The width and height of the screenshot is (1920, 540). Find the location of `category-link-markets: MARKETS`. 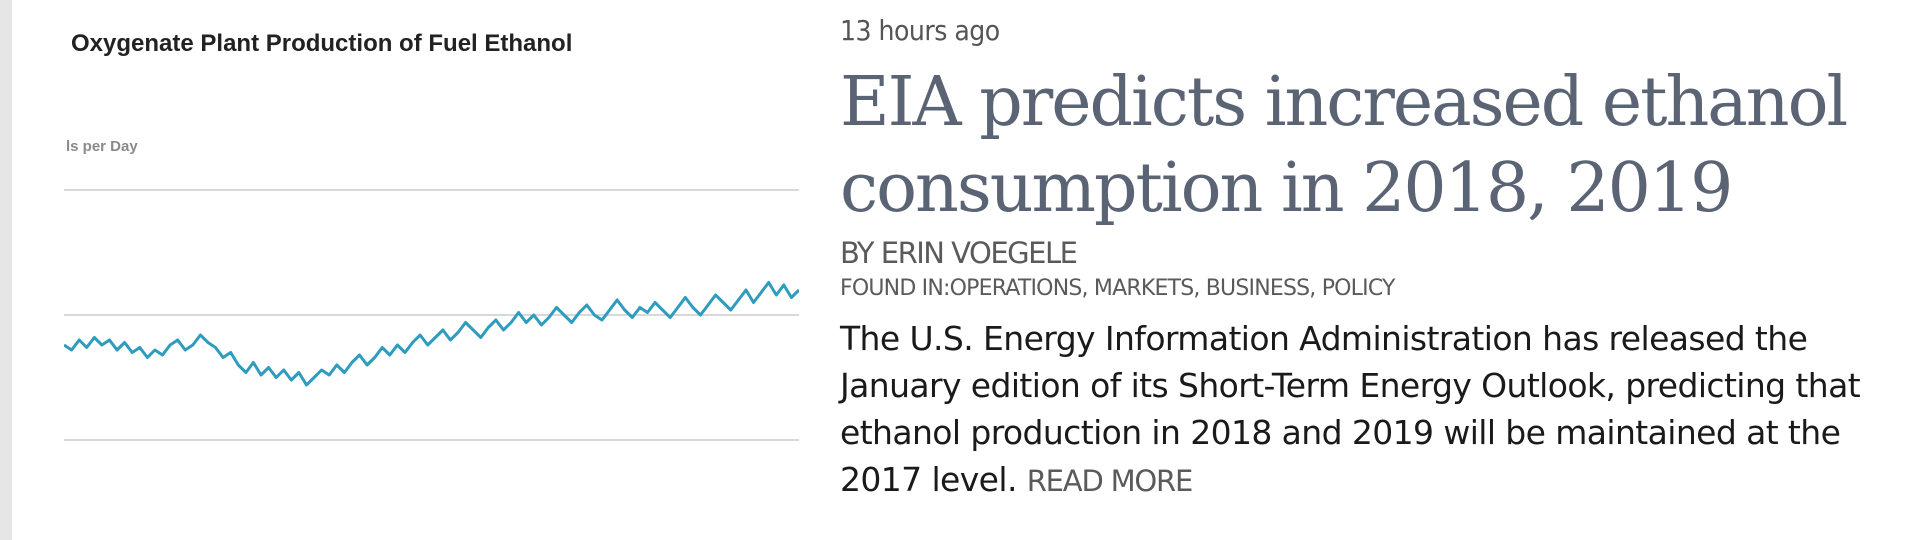

category-link-markets: MARKETS is located at coordinates (1143, 288).